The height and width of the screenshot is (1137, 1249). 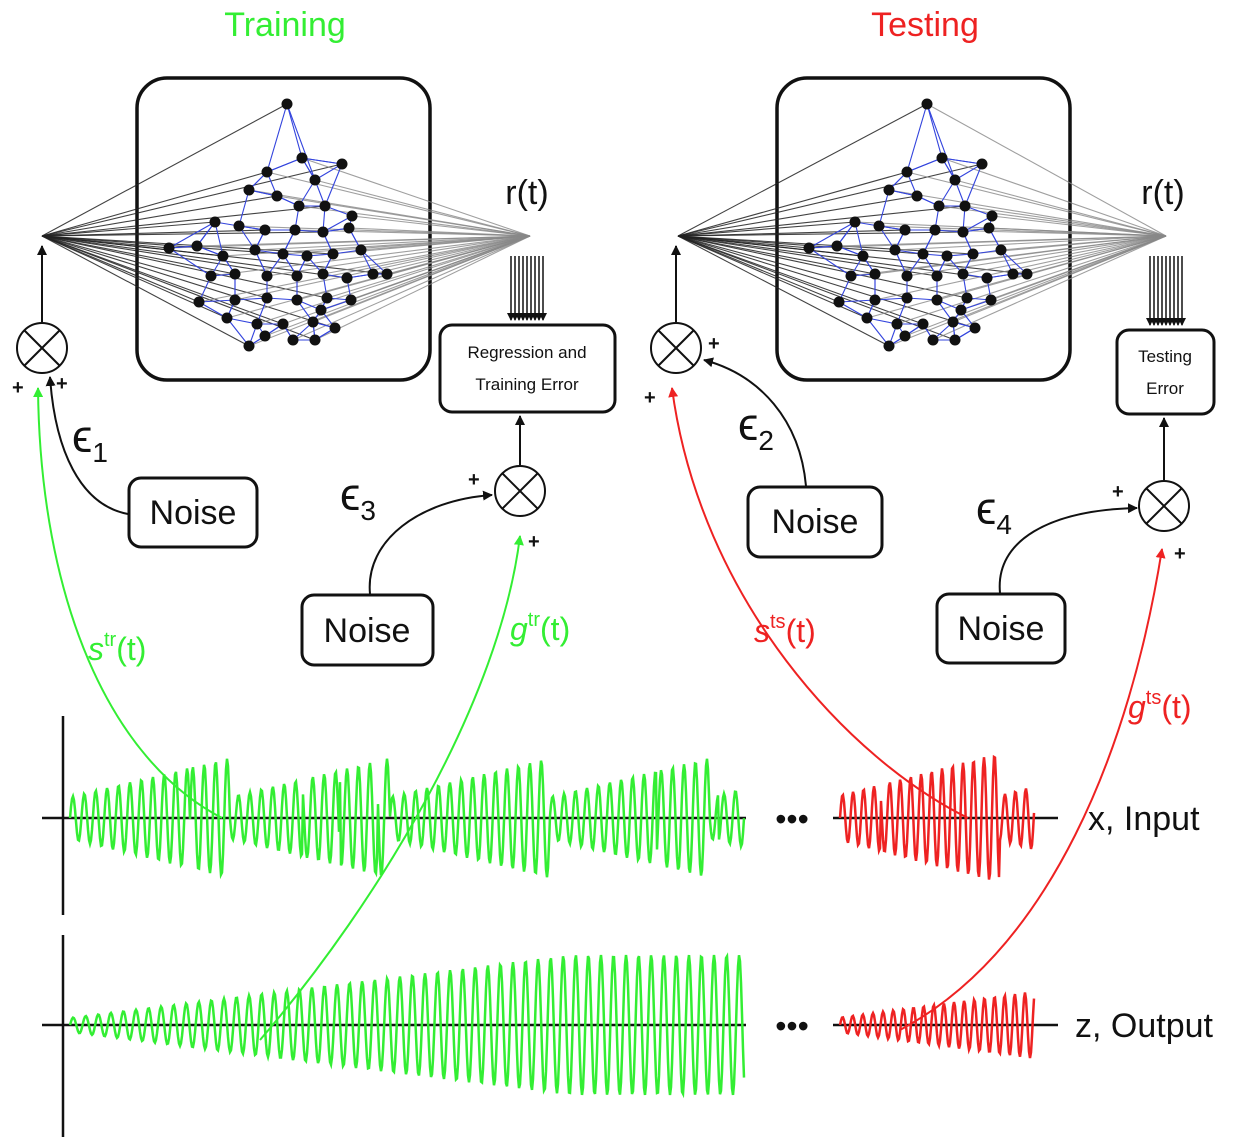 I want to click on training-target-noise-box, so click(x=367, y=630).